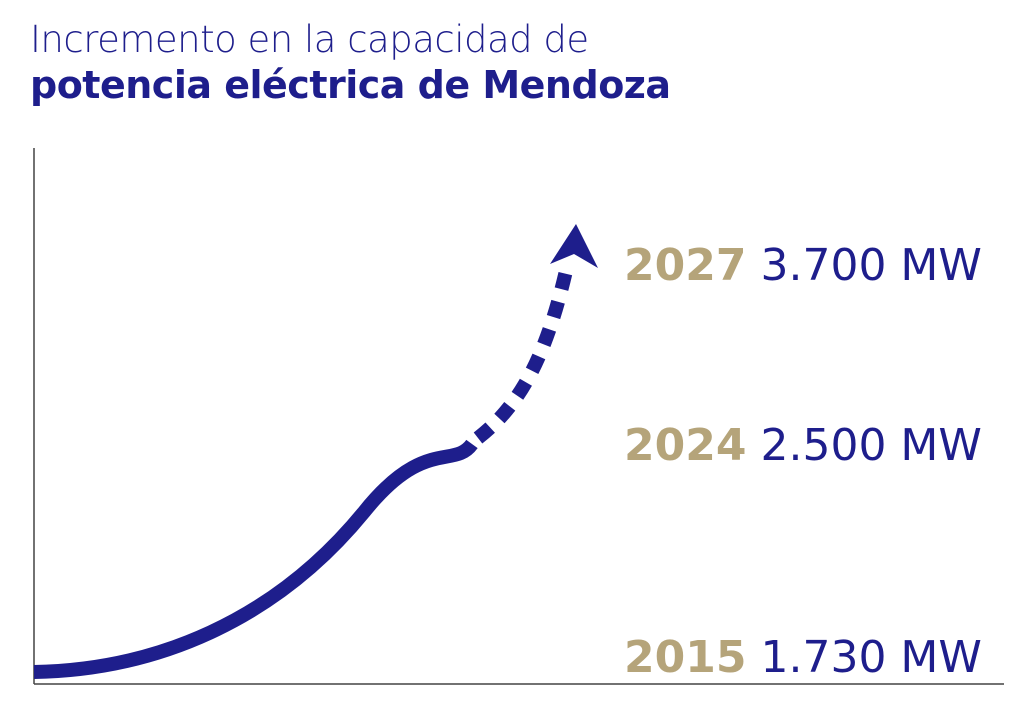 Image resolution: width=1024 pixels, height=710 pixels. Describe the element at coordinates (685, 445) in the screenshot. I see `label-year: 2024` at that location.